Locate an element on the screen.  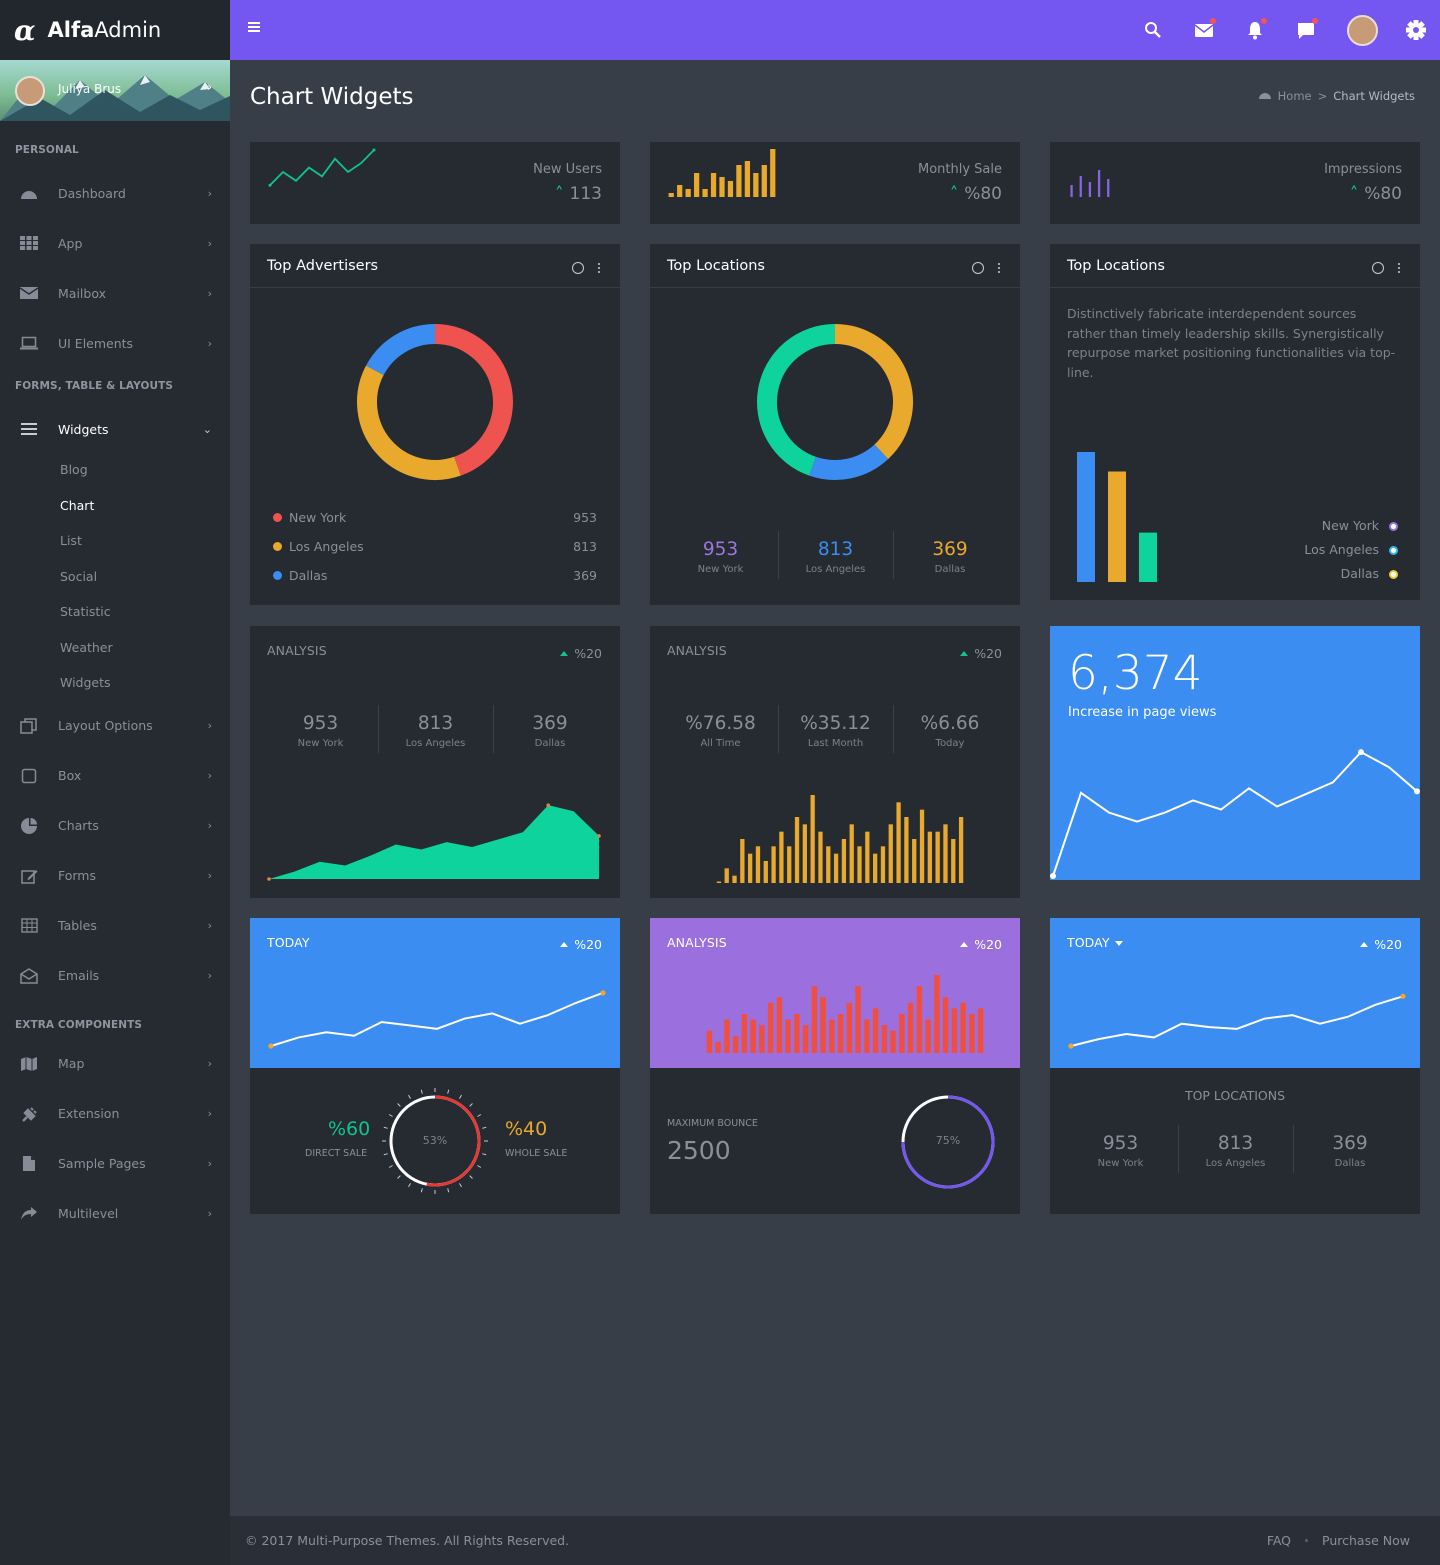
user-avatar is located at coordinates (1362, 30).